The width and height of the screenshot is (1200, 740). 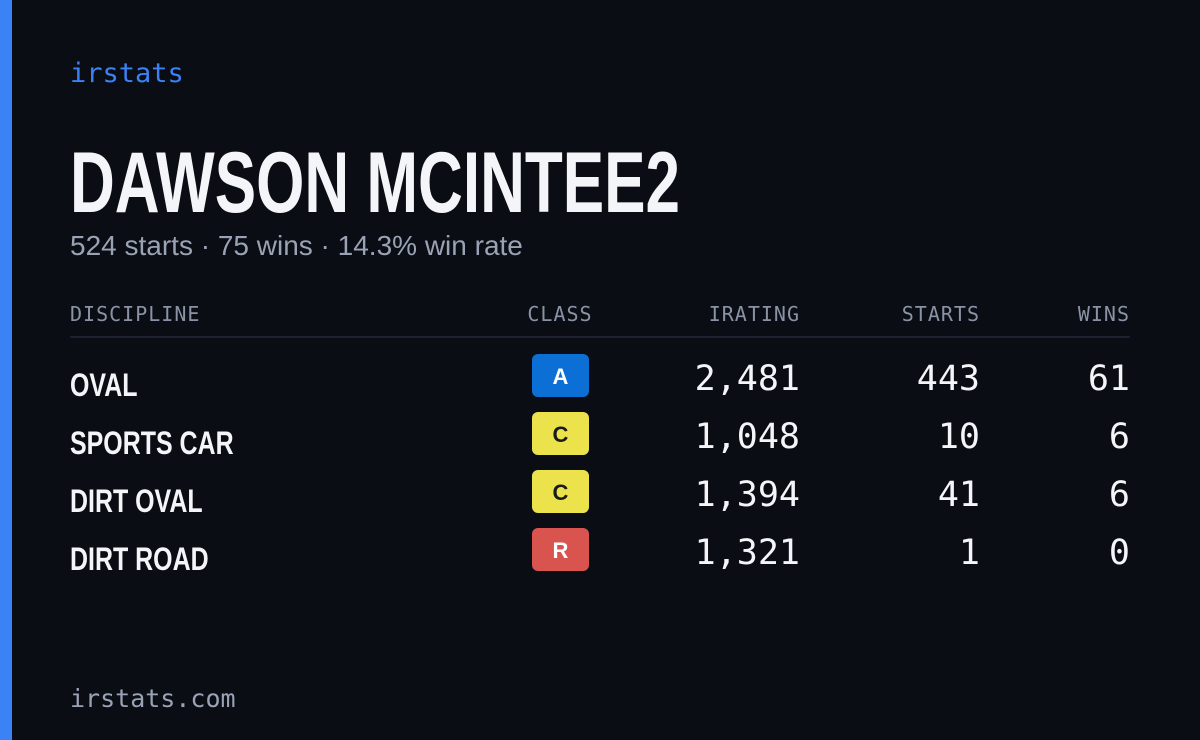 What do you see at coordinates (6, 370) in the screenshot?
I see `accent-bar` at bounding box center [6, 370].